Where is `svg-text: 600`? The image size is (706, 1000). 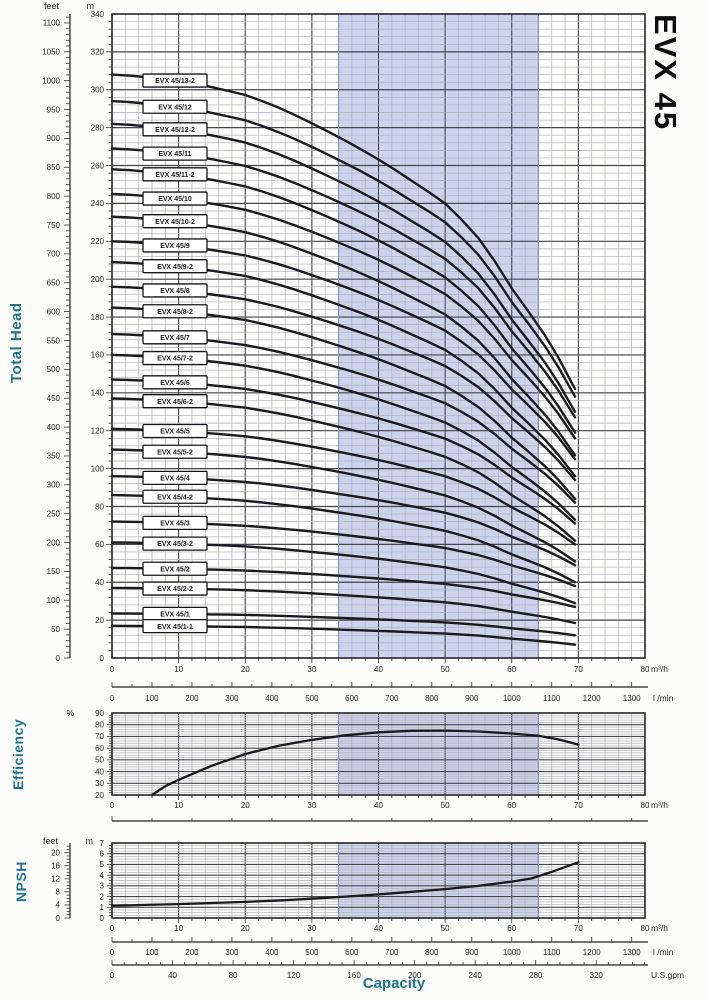 svg-text: 600 is located at coordinates (352, 952).